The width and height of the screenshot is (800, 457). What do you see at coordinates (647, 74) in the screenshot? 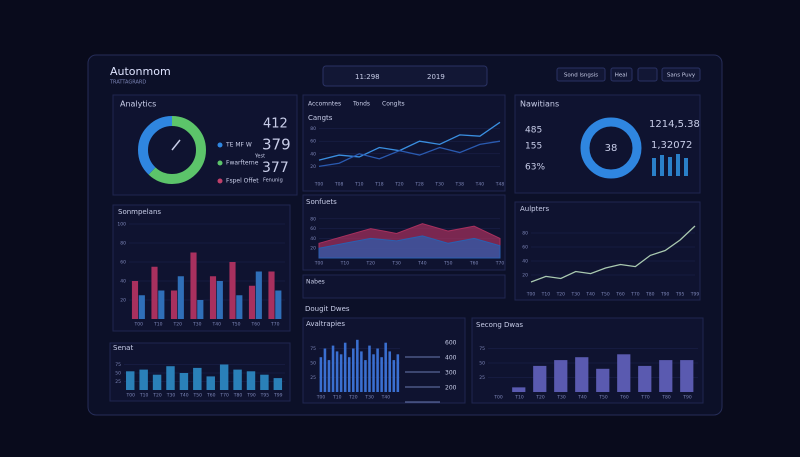
I see `icon-button` at bounding box center [647, 74].